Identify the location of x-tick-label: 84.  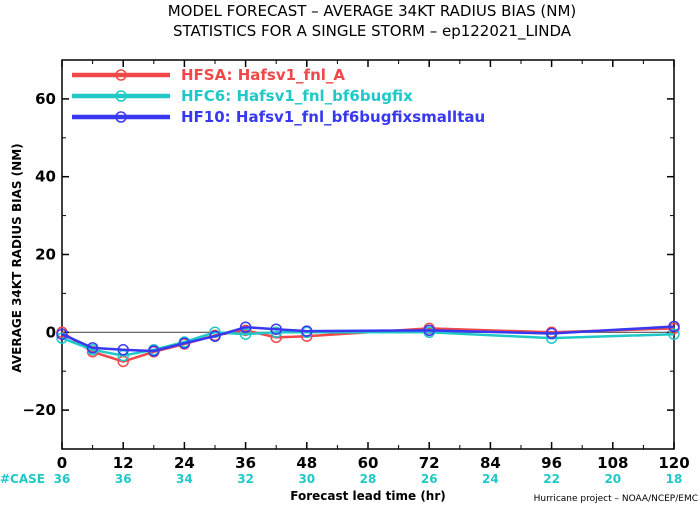
(490, 463).